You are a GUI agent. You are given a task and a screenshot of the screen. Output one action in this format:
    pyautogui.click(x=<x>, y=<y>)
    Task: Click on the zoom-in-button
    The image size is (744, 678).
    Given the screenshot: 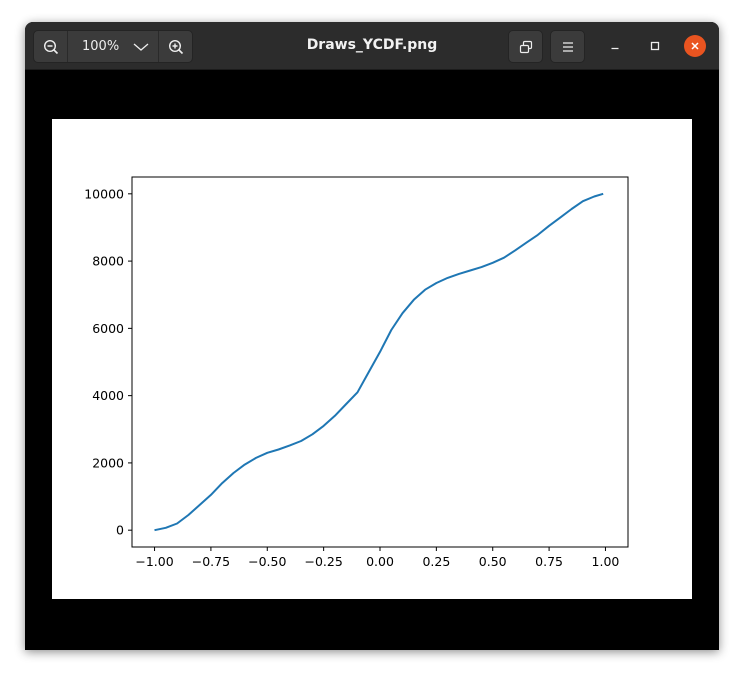 What is the action you would take?
    pyautogui.click(x=175, y=46)
    